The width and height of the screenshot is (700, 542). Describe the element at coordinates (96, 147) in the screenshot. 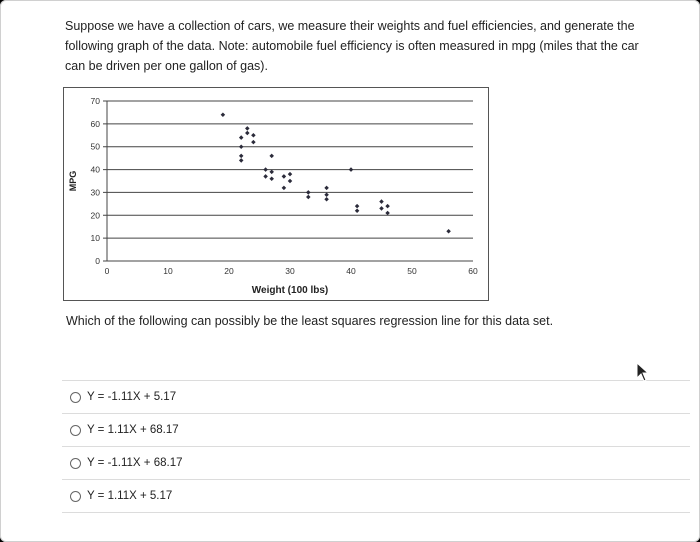

I see `y-tick-label: 50` at that location.